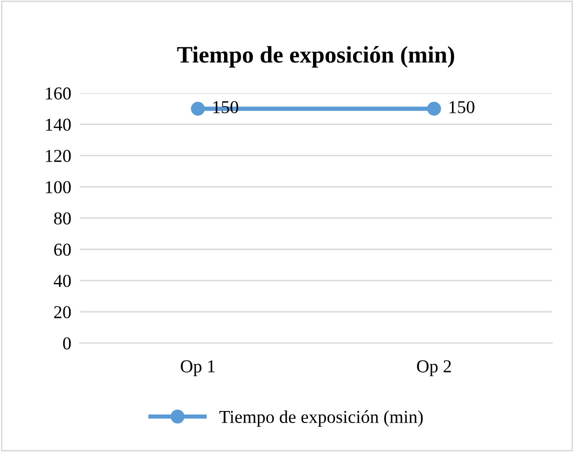 The image size is (574, 452). I want to click on chart-title: Tiempo de exposición (min), so click(315, 57).